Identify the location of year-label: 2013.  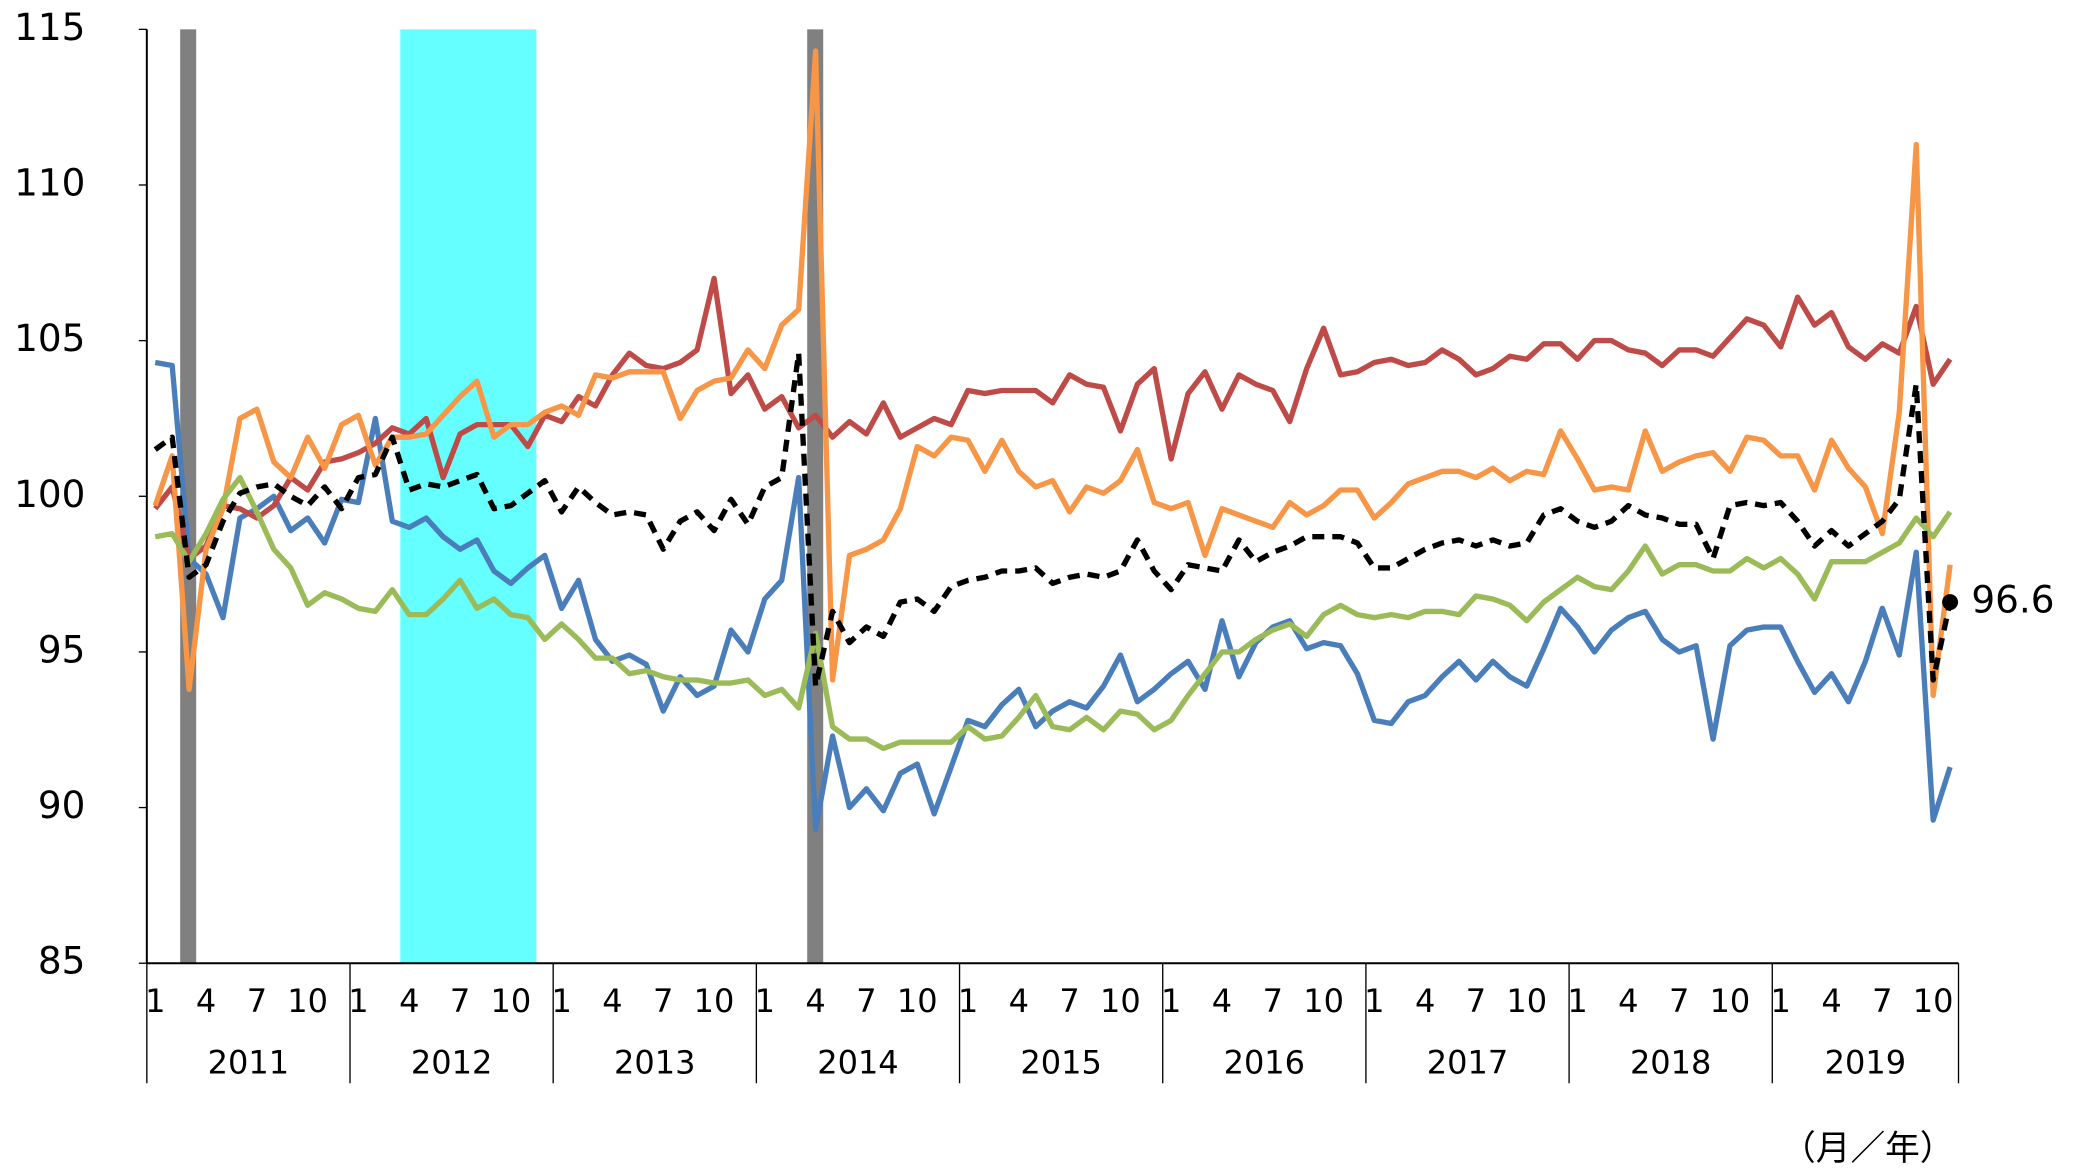
(654, 1063).